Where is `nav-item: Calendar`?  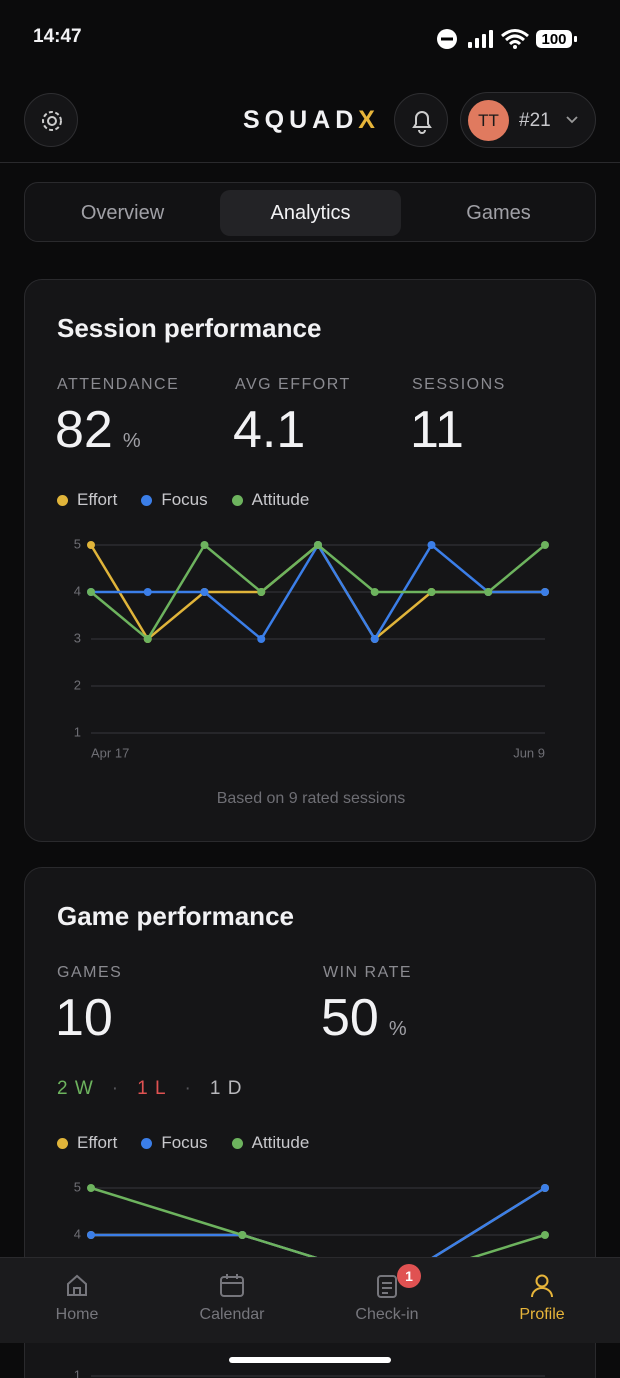
nav-item: Calendar is located at coordinates (232, 1297).